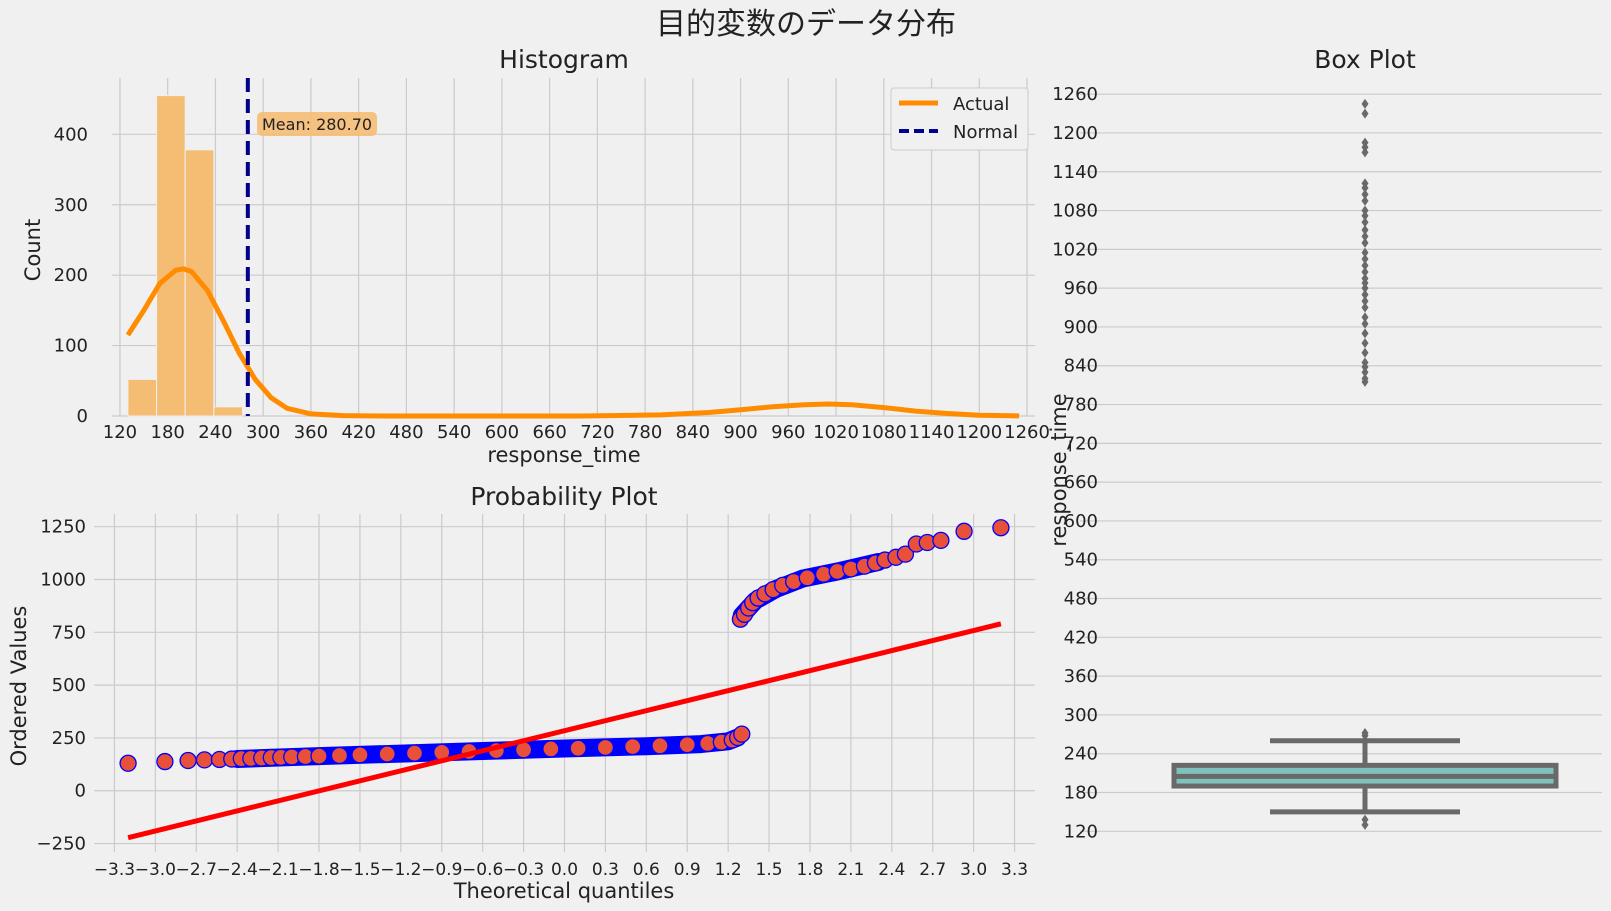 The width and height of the screenshot is (1611, 911). I want to click on probability-x-tick-label: 1.8, so click(809, 870).